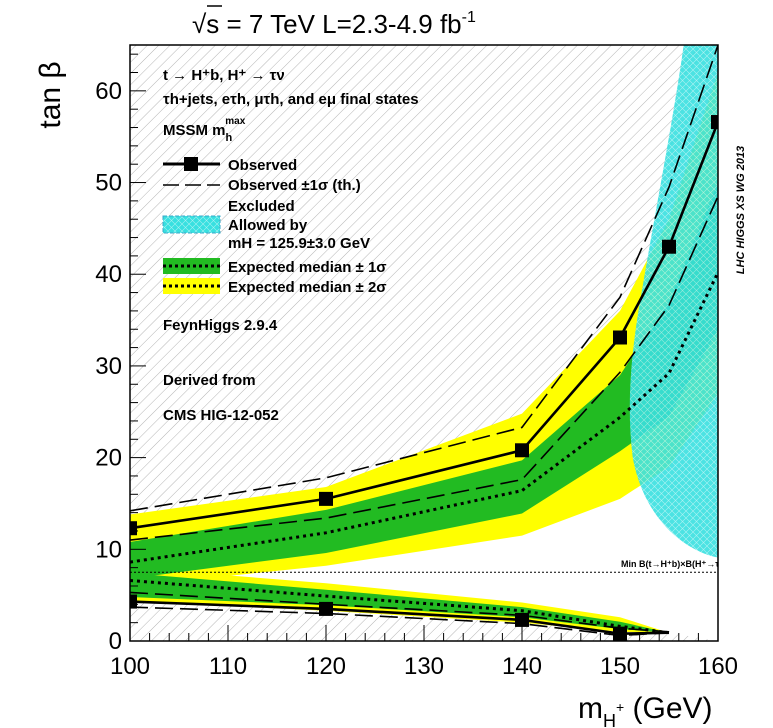 The image size is (773, 728). I want to click on note-cms-analysis: CMS HIG-12-052, so click(221, 415).